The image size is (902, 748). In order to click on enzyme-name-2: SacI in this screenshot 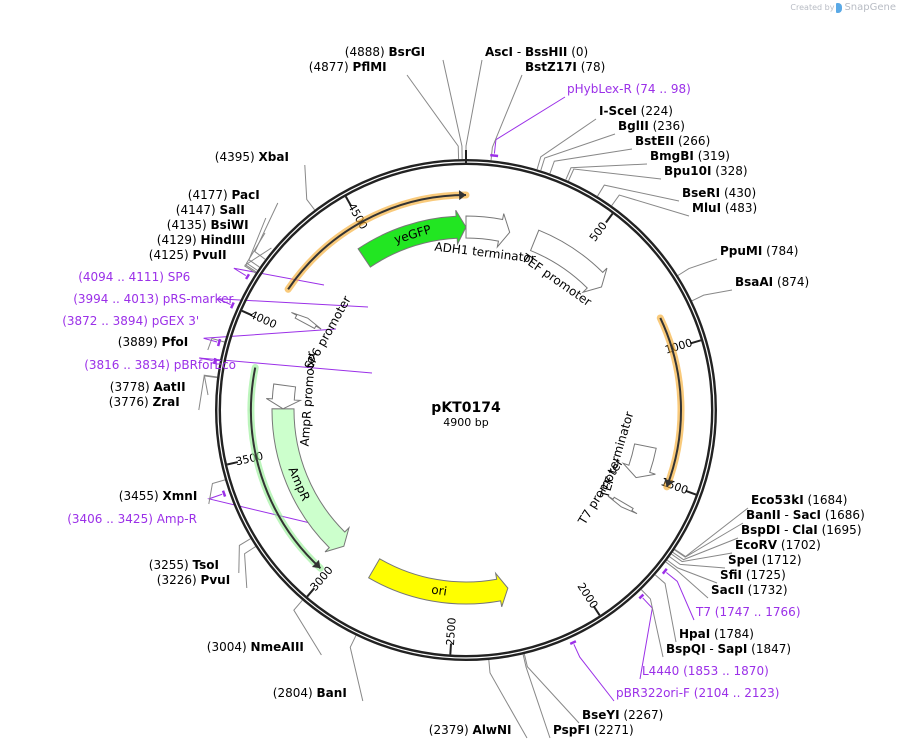, I will do `click(807, 515)`.